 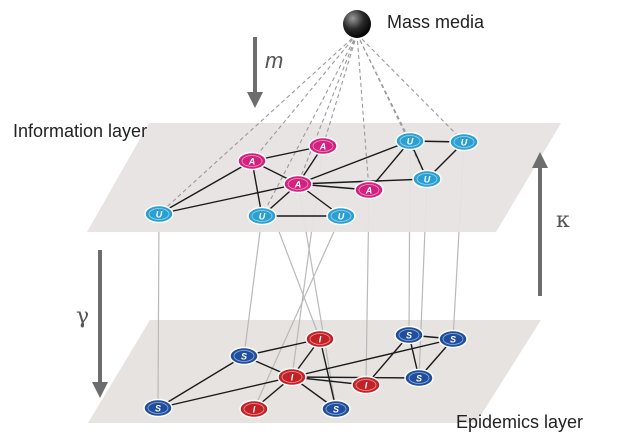 I want to click on epidemics-edges, so click(x=305, y=372).